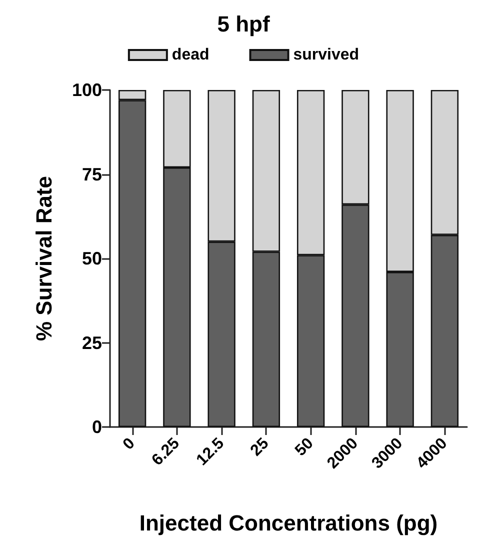 The image size is (487, 547). Describe the element at coordinates (44, 259) in the screenshot. I see `y-axis-title: % Survival Rate` at that location.